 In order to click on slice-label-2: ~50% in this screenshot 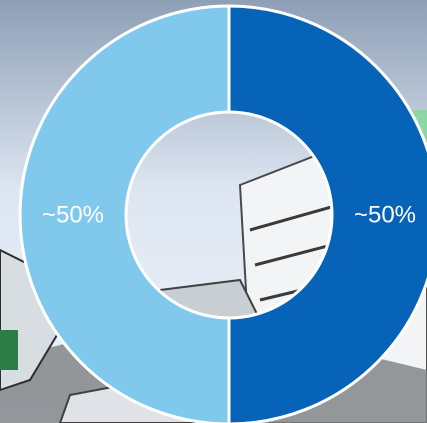, I will do `click(73, 215)`.